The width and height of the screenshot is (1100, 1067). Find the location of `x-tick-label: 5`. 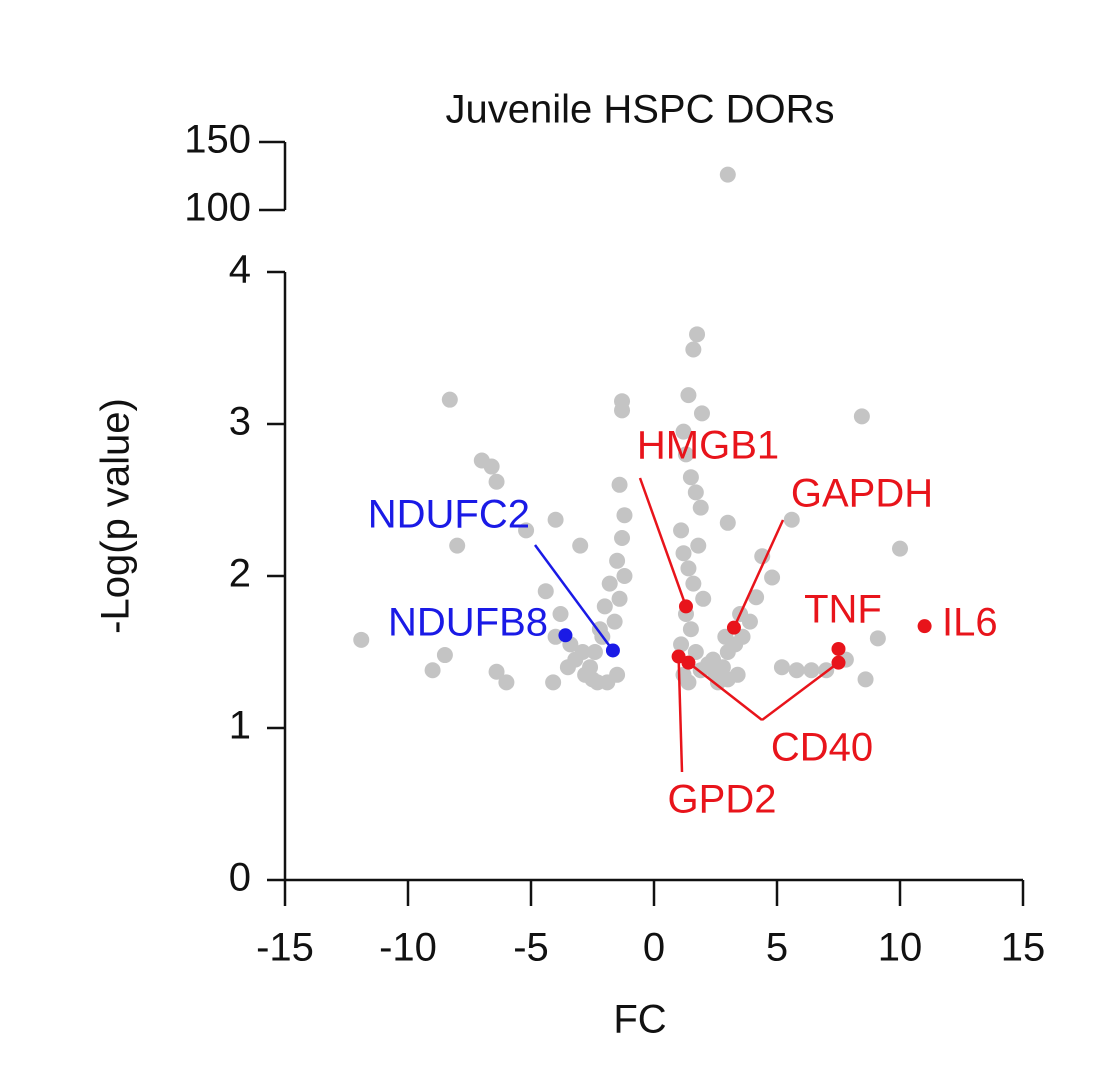

x-tick-label: 5 is located at coordinates (777, 948).